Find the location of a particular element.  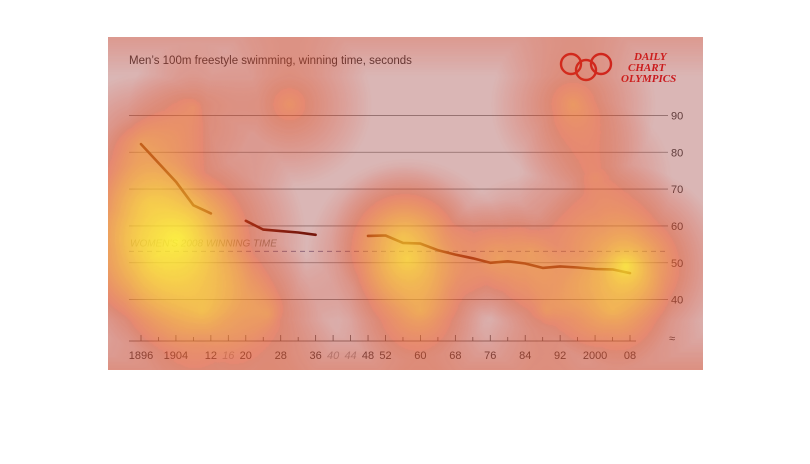

x-tick-label-48: 48 is located at coordinates (368, 356).